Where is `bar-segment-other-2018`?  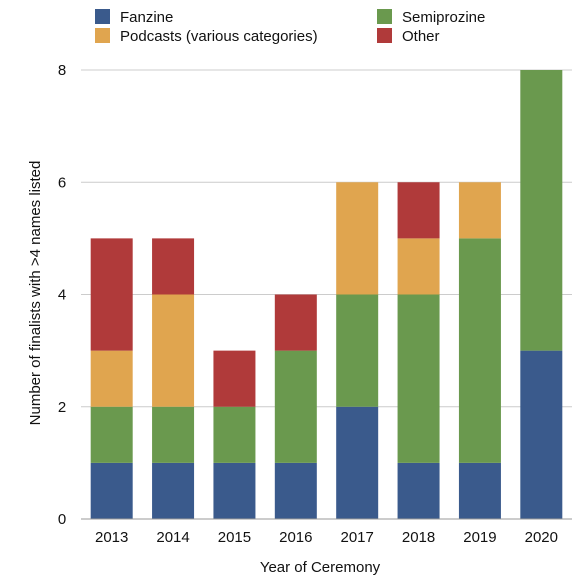
bar-segment-other-2018 is located at coordinates (418, 210).